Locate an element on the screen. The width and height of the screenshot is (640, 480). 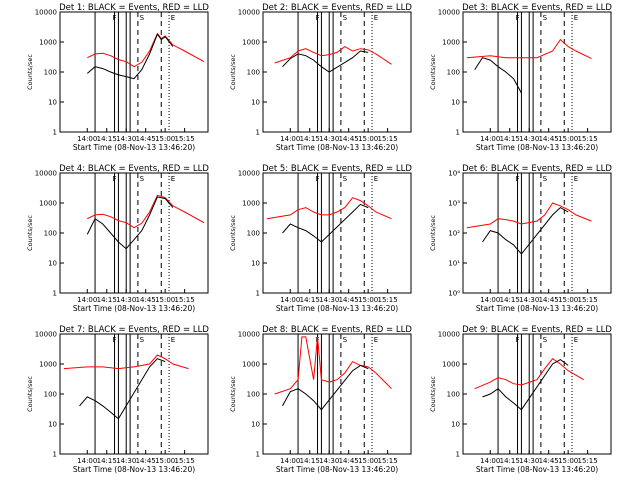
panel-title: Det 3: BLACK = Events, RED = LLD is located at coordinates (537, 8).